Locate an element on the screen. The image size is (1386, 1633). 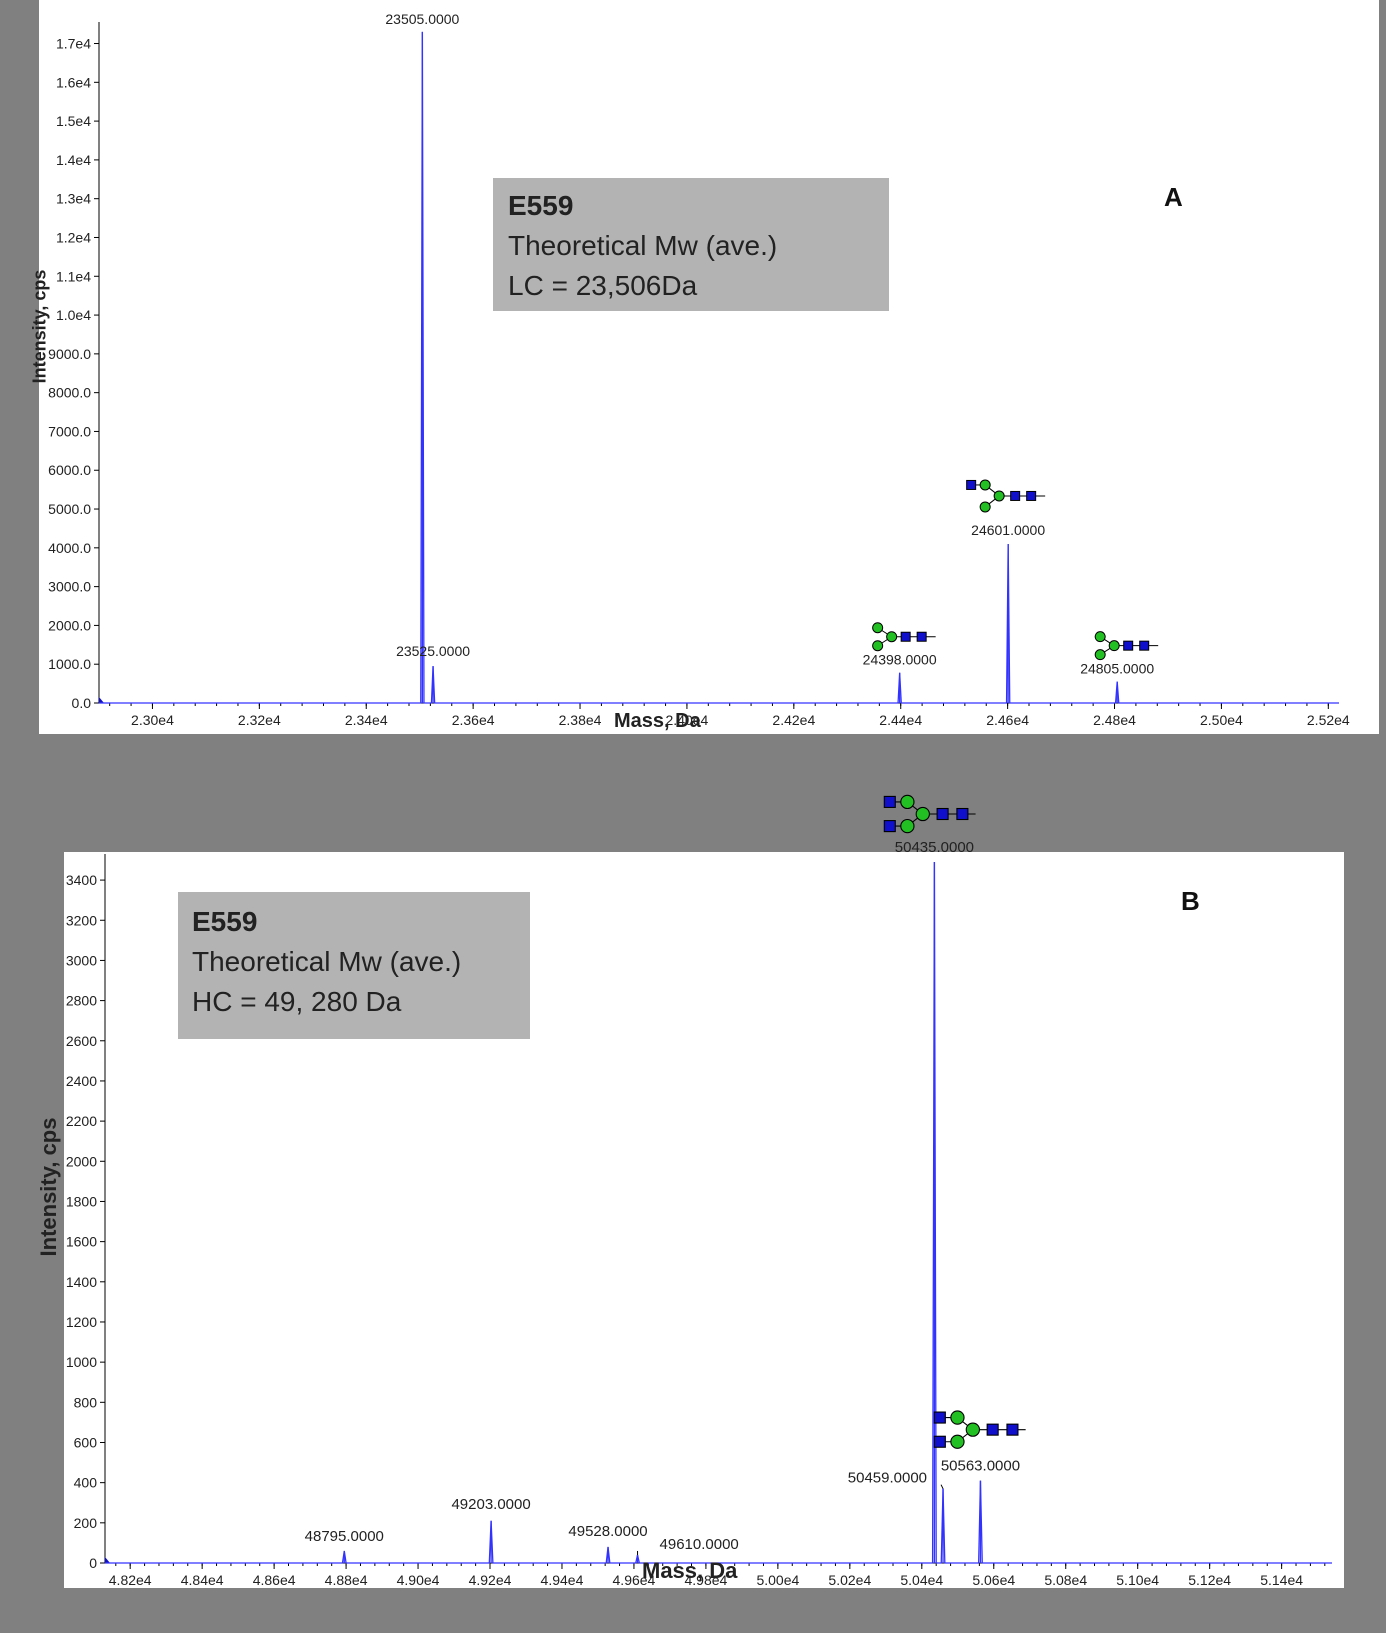
info-line2-b: HC = 49, 280 Da is located at coordinates (297, 1001).